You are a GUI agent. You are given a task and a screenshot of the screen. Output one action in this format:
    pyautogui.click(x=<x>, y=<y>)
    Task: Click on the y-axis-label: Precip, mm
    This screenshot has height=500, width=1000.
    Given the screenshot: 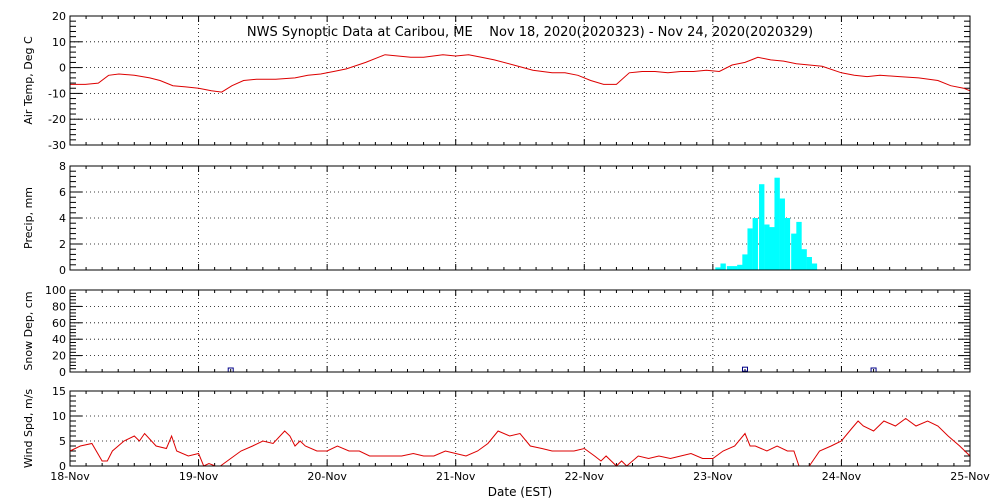 What is the action you would take?
    pyautogui.click(x=28, y=218)
    